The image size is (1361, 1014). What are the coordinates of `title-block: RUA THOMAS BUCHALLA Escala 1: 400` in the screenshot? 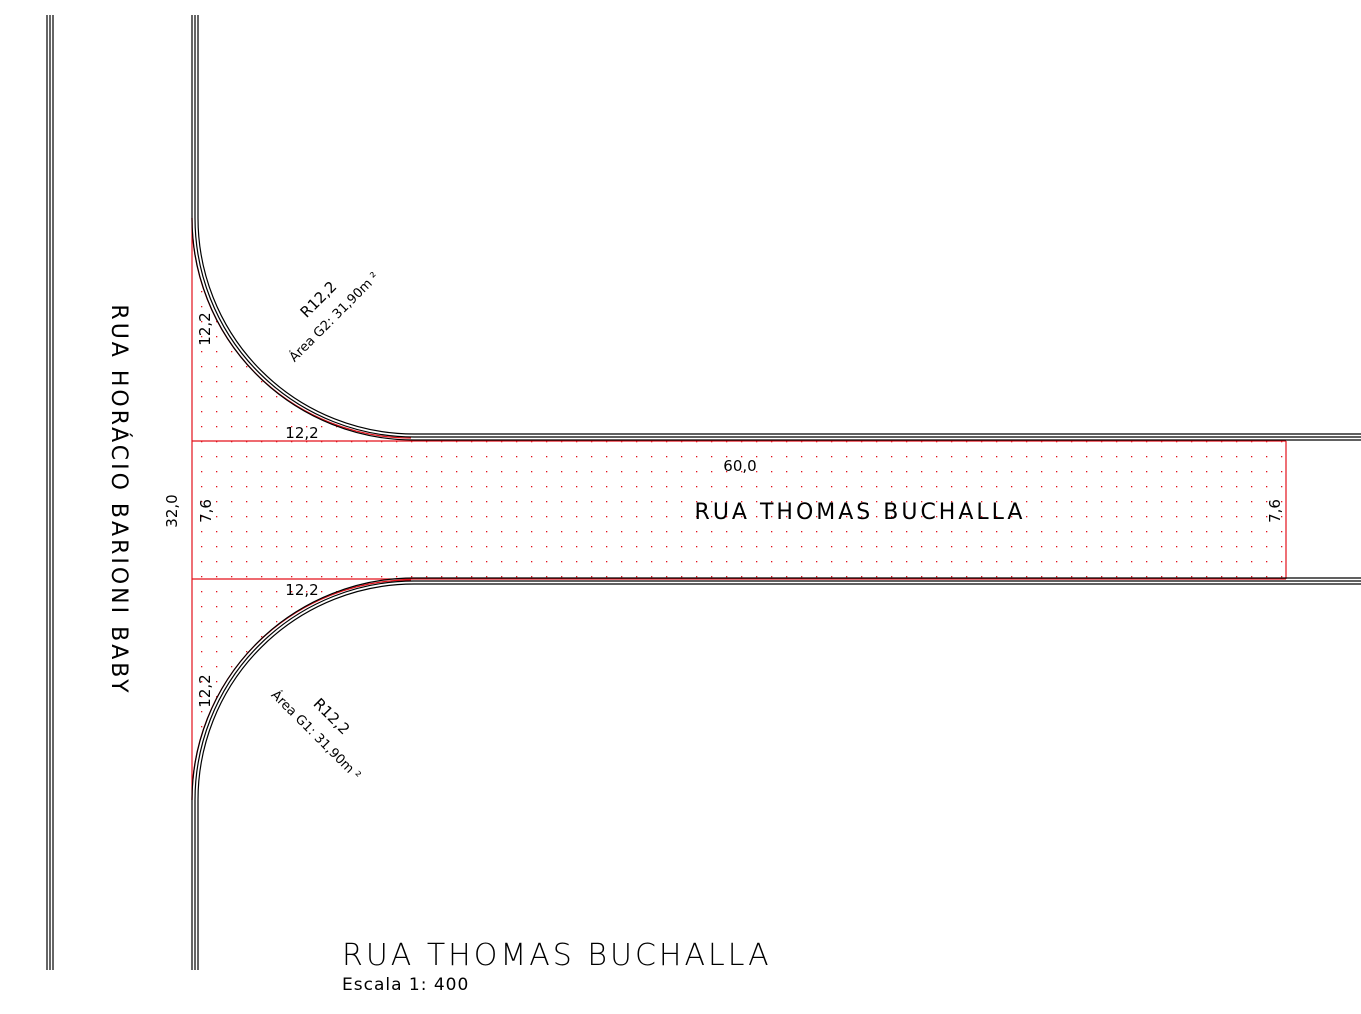 It's located at (557, 966).